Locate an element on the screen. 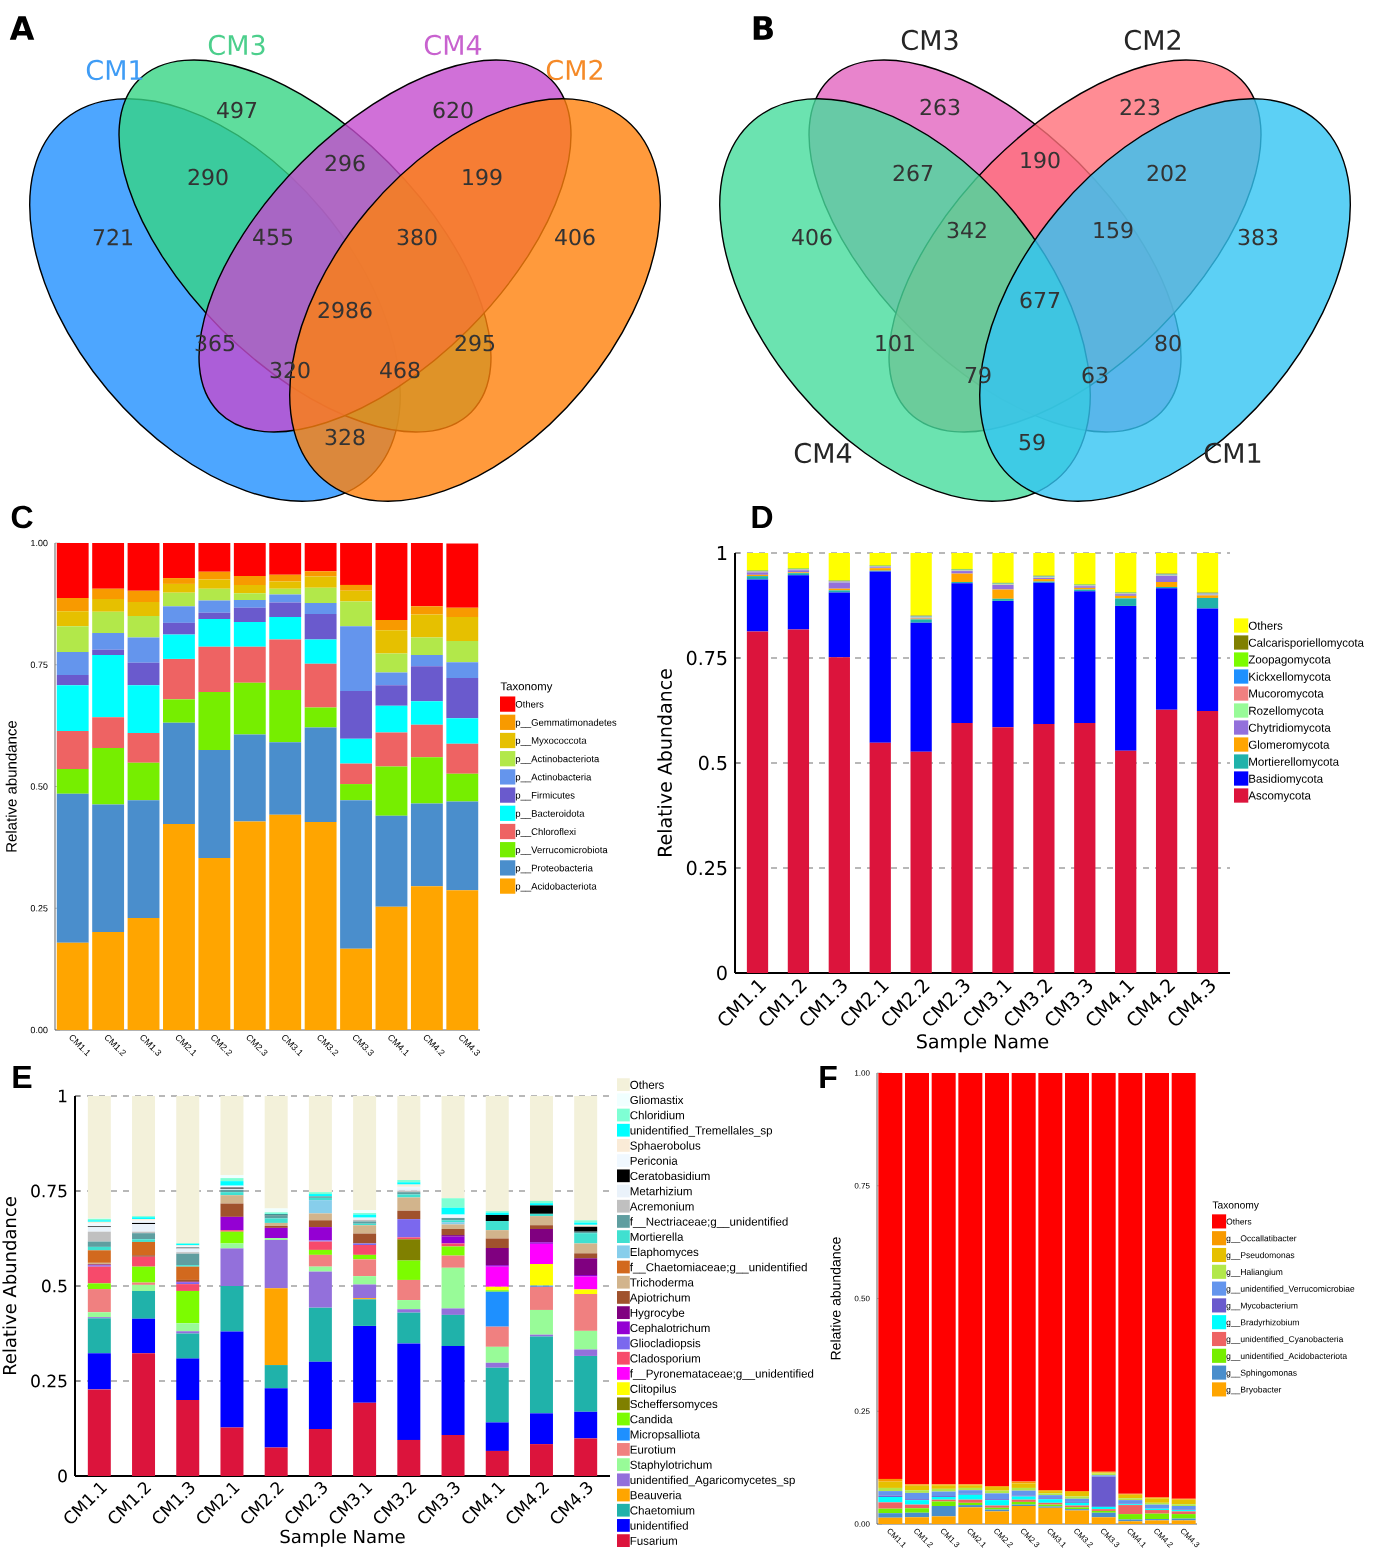 This screenshot has height=1550, width=1381. legend-label: g__Haliangium is located at coordinates (1254, 1272).